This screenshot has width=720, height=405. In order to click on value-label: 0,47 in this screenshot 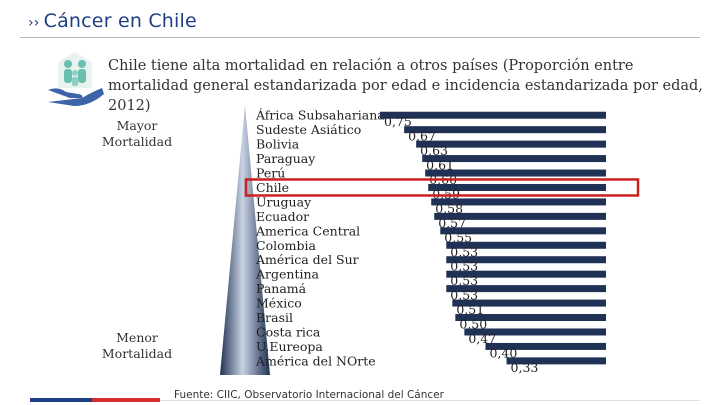, I will do `click(482, 338)`.